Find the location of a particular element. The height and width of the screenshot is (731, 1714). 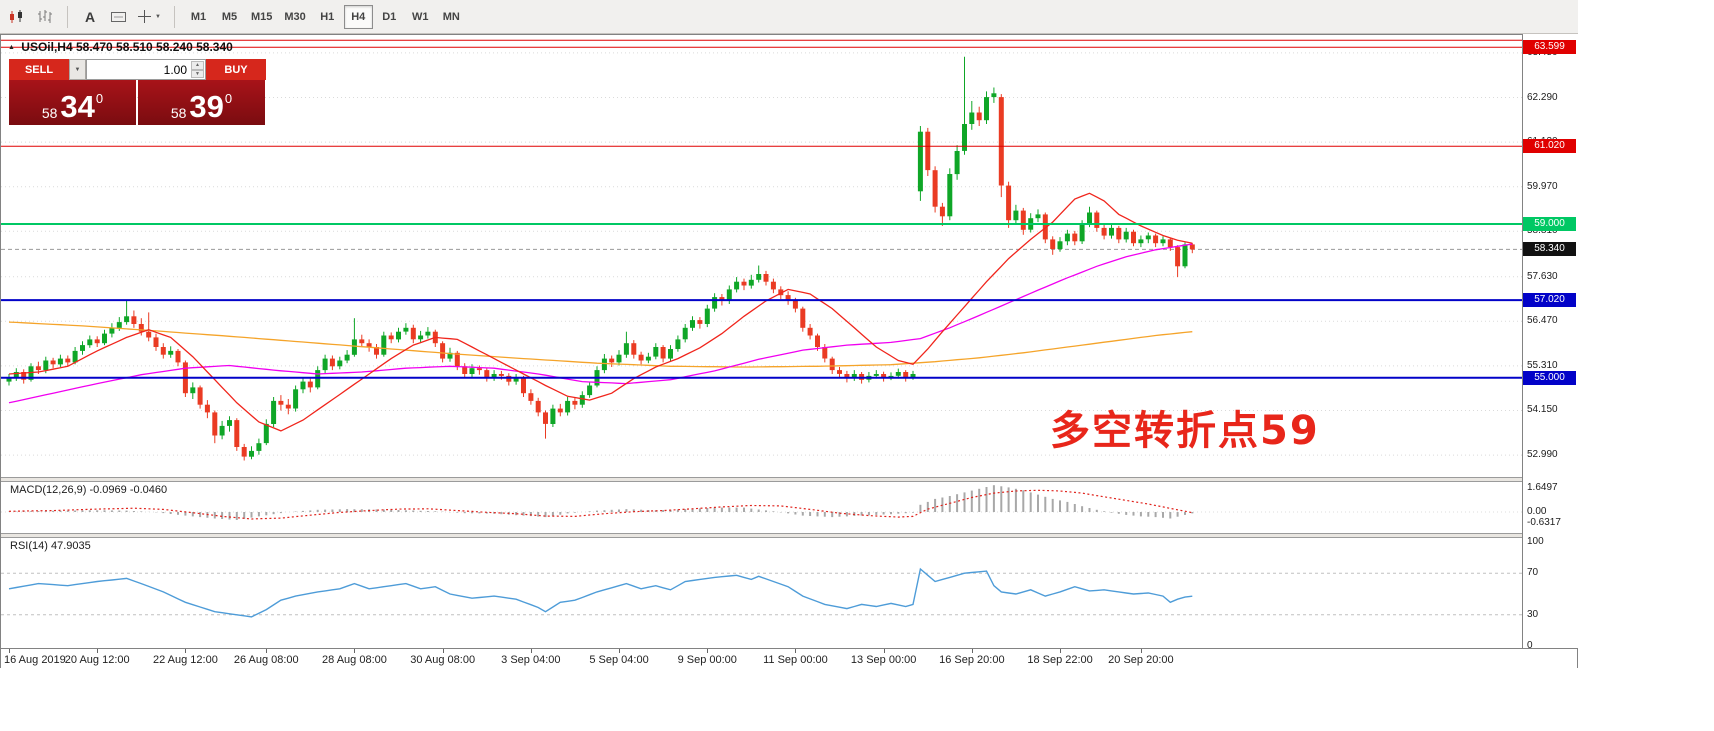

one-click-trade-panel: SELL ▼ ▲ ▼ BUY 58 34 0 58 39 0 is located at coordinates (137, 92).